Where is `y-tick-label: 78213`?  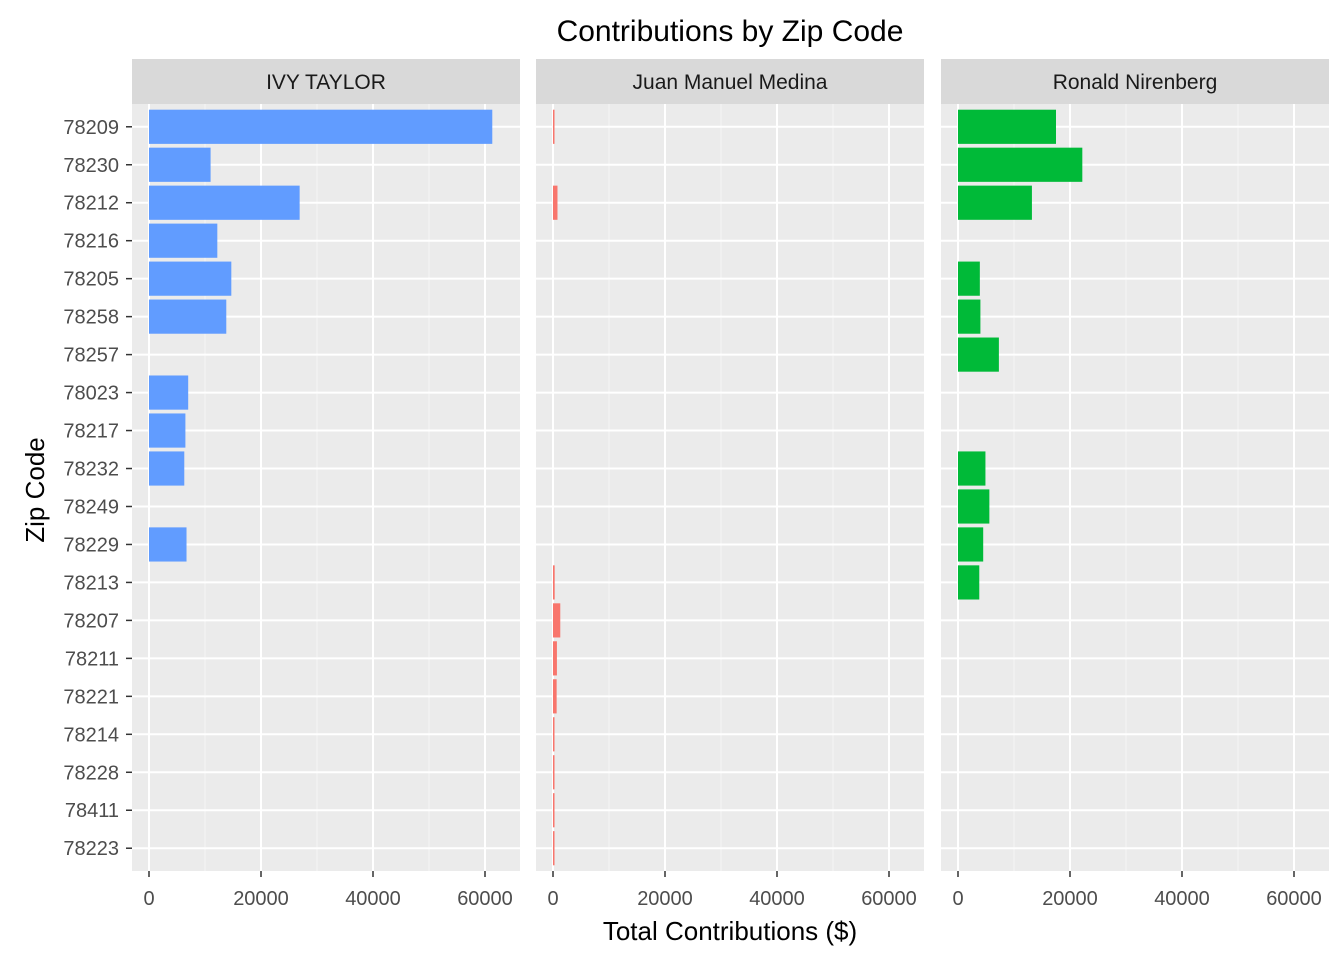 y-tick-label: 78213 is located at coordinates (91, 583).